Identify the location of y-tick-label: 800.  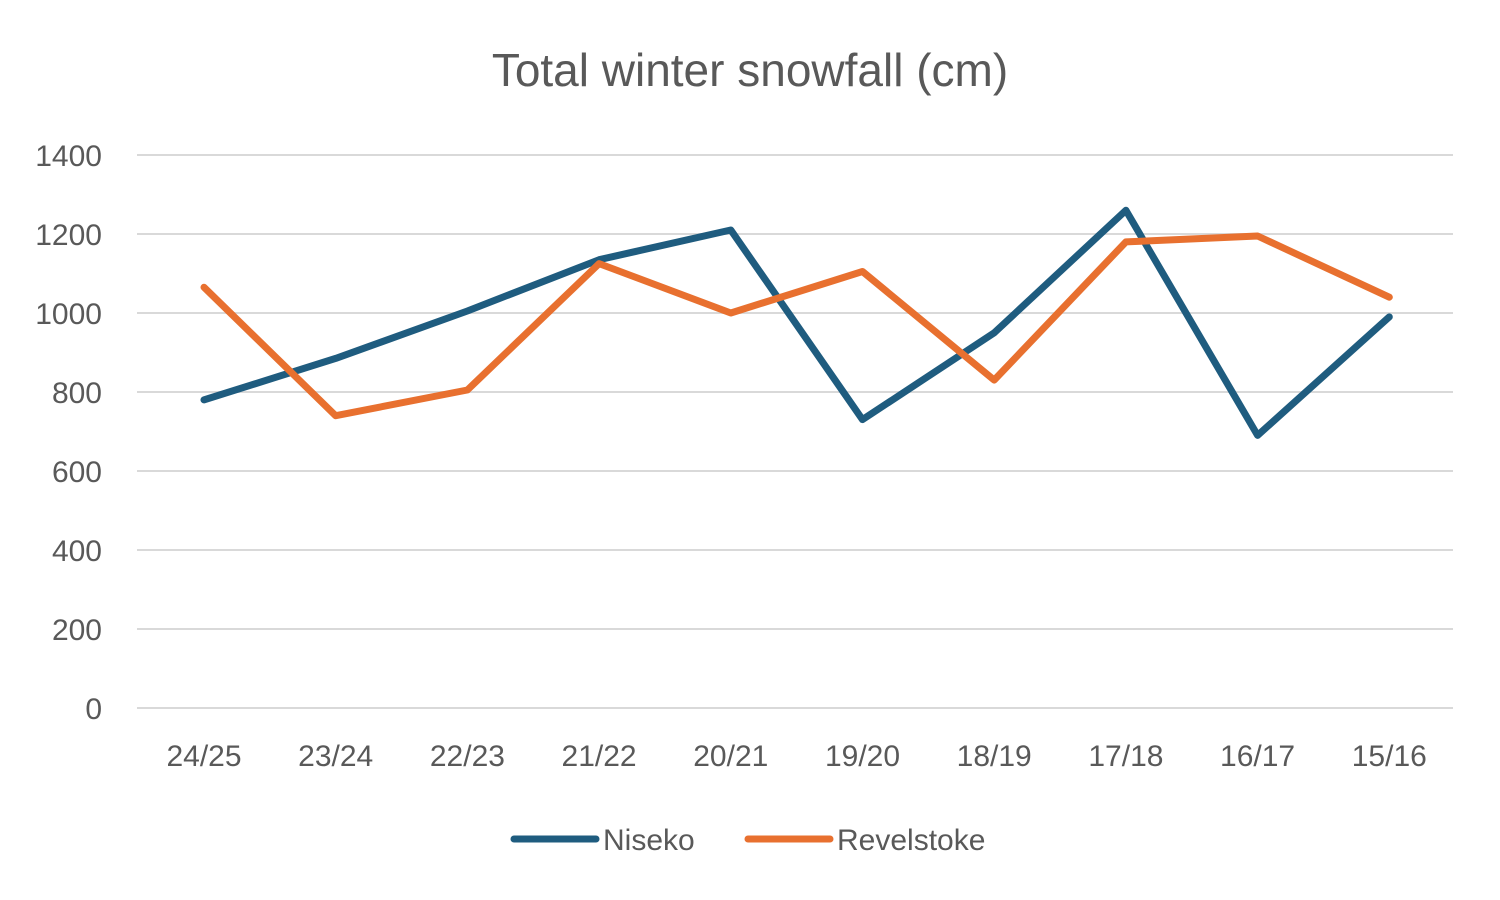
(77, 393).